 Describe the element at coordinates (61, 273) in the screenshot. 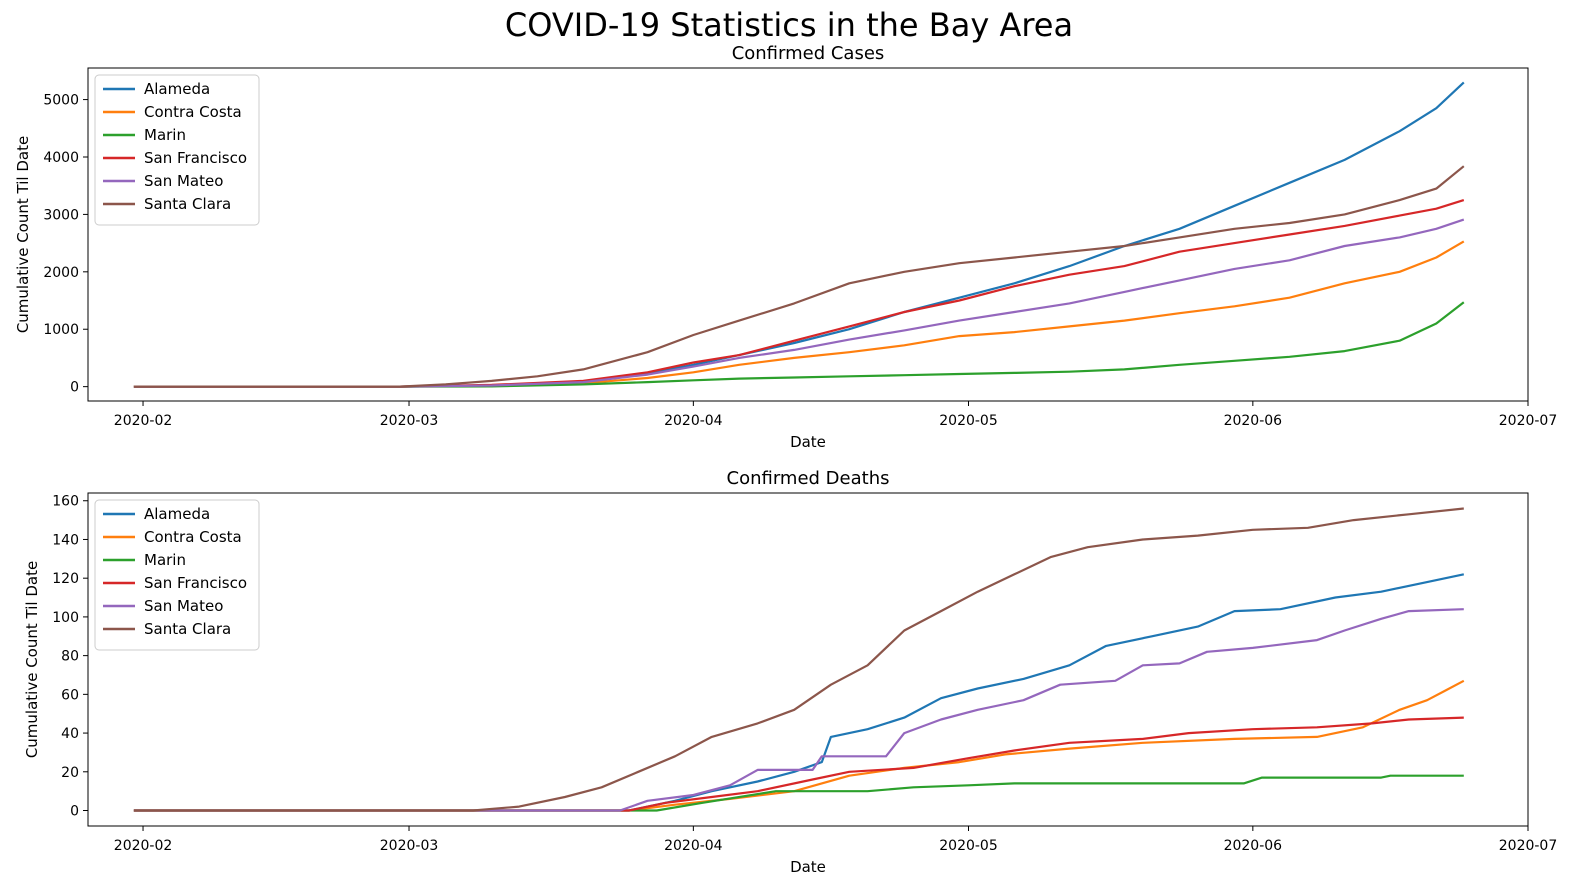

I see `y-tick-label: 2000` at that location.